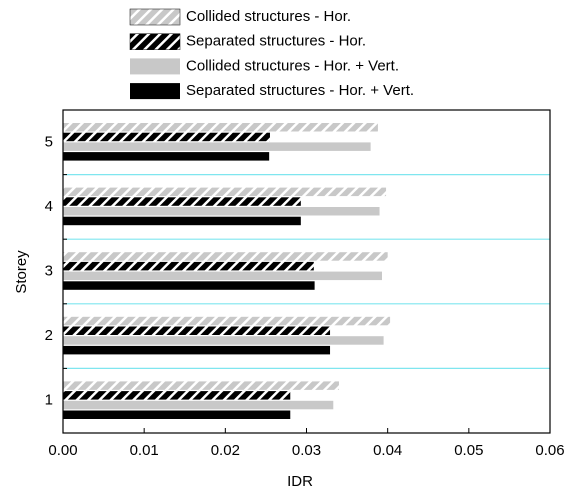  Describe the element at coordinates (21, 272) in the screenshot. I see `y-axis-title: Storey` at that location.